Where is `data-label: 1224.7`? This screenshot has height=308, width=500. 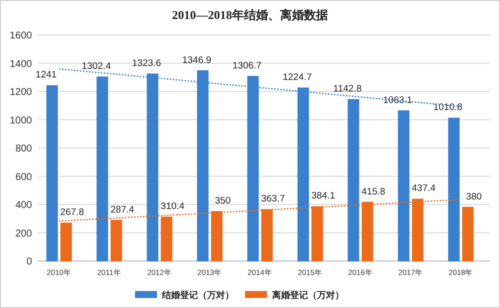 data-label: 1224.7 is located at coordinates (297, 78).